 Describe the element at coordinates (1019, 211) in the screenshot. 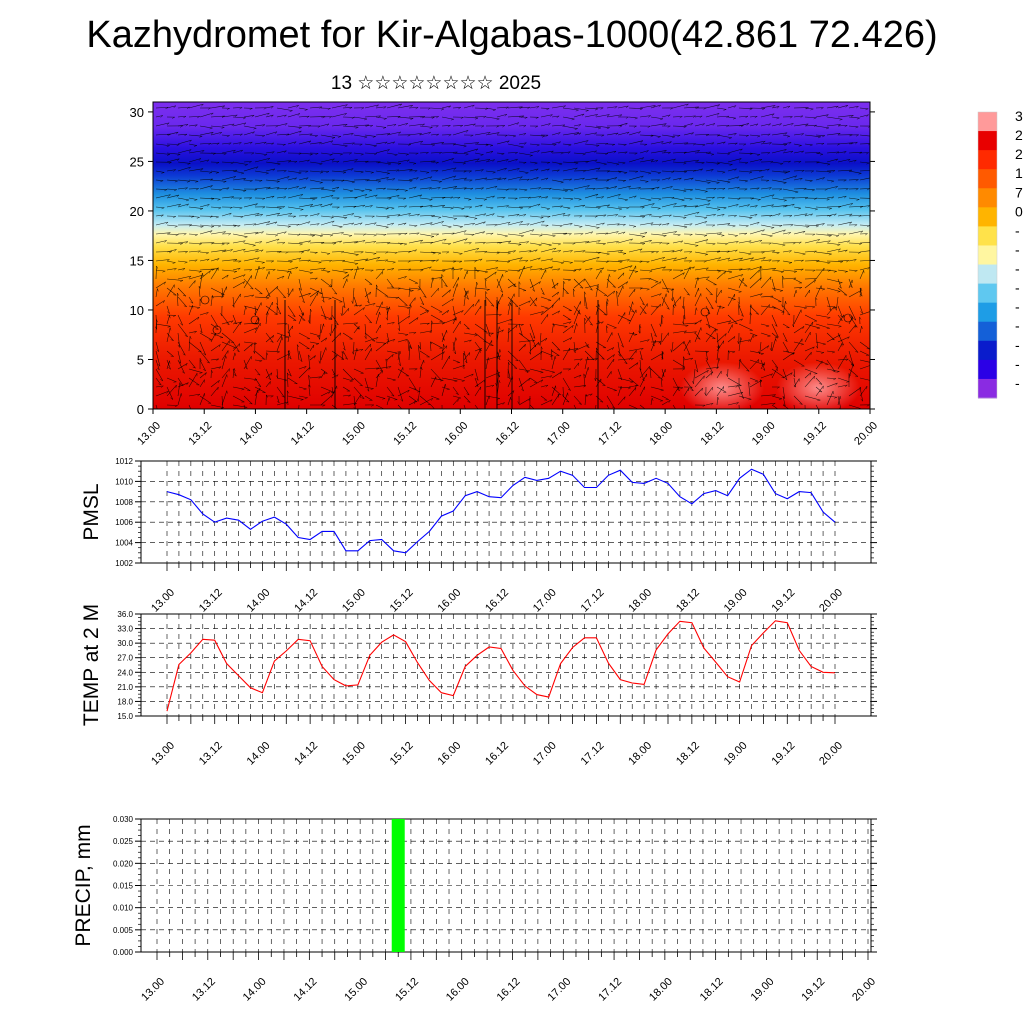

I see `colorbar-label: 0` at that location.